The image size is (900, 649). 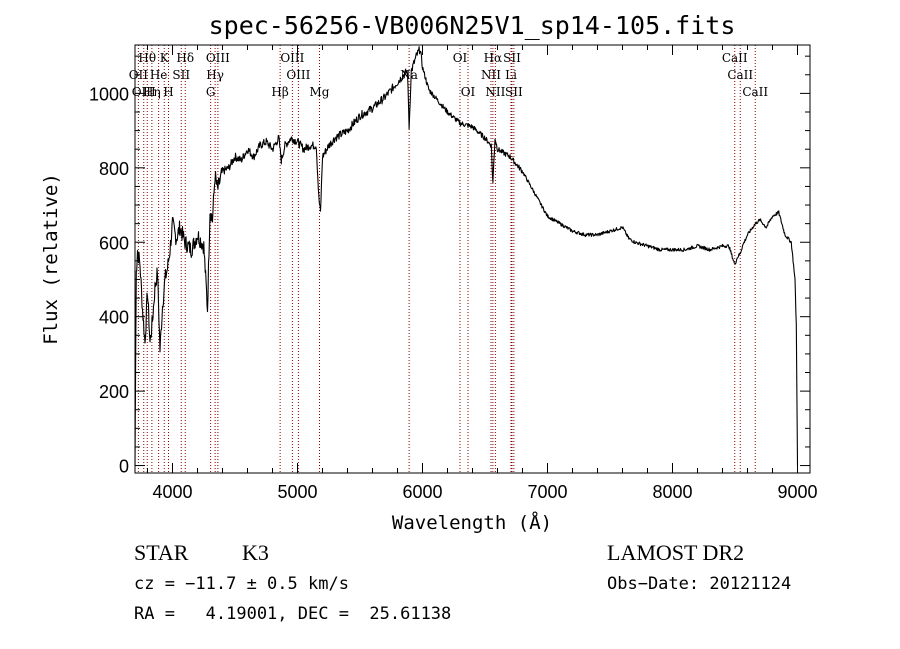 What do you see at coordinates (472, 25) in the screenshot?
I see `chart-title: spec-56256-VB006N25V1_sp14-105.fits` at bounding box center [472, 25].